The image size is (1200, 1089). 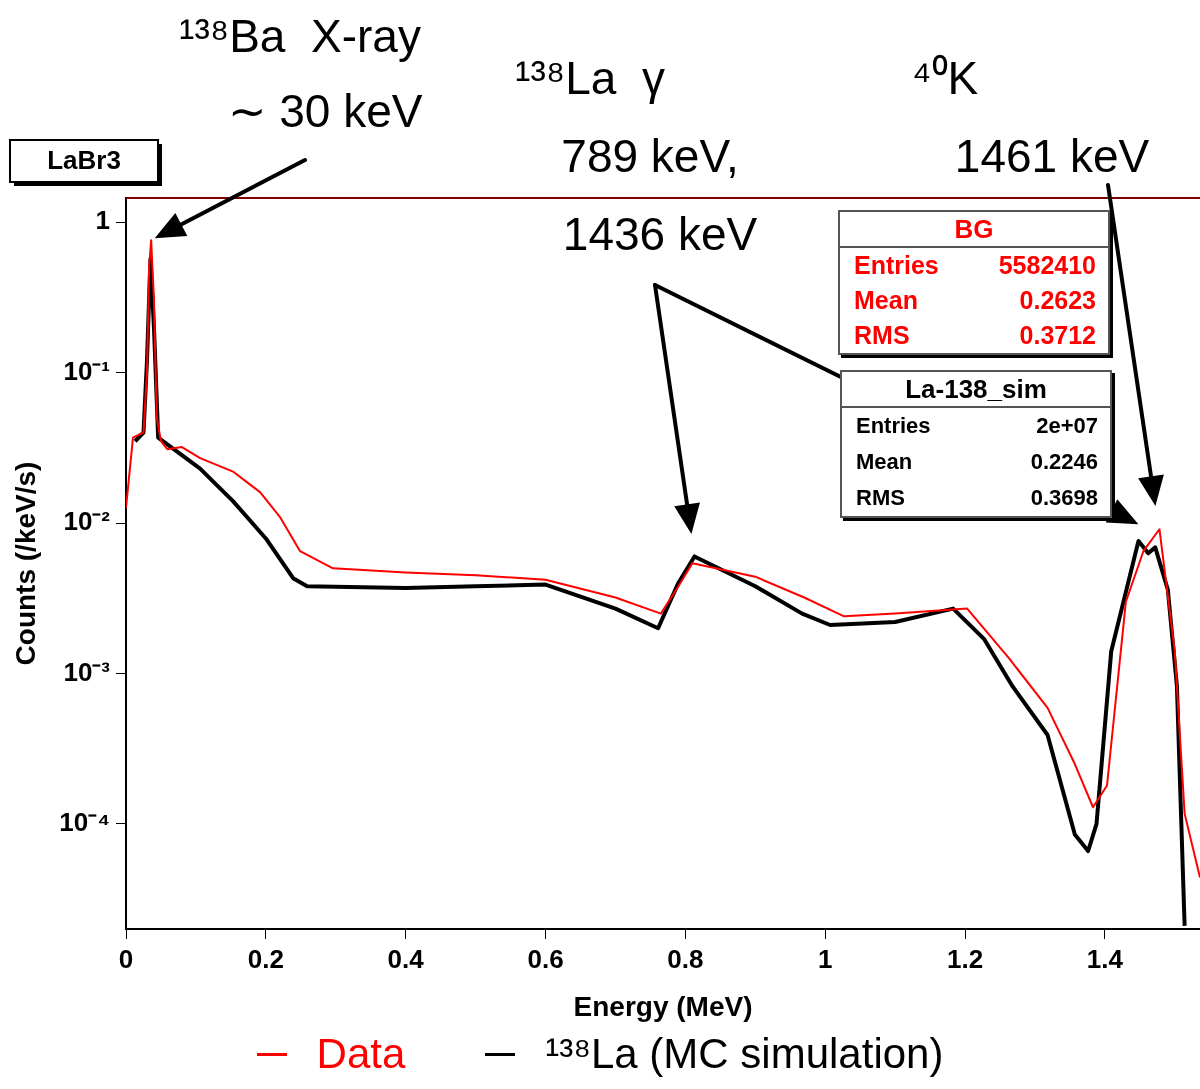 What do you see at coordinates (976, 390) in the screenshot?
I see `annotation: La-138_sim` at bounding box center [976, 390].